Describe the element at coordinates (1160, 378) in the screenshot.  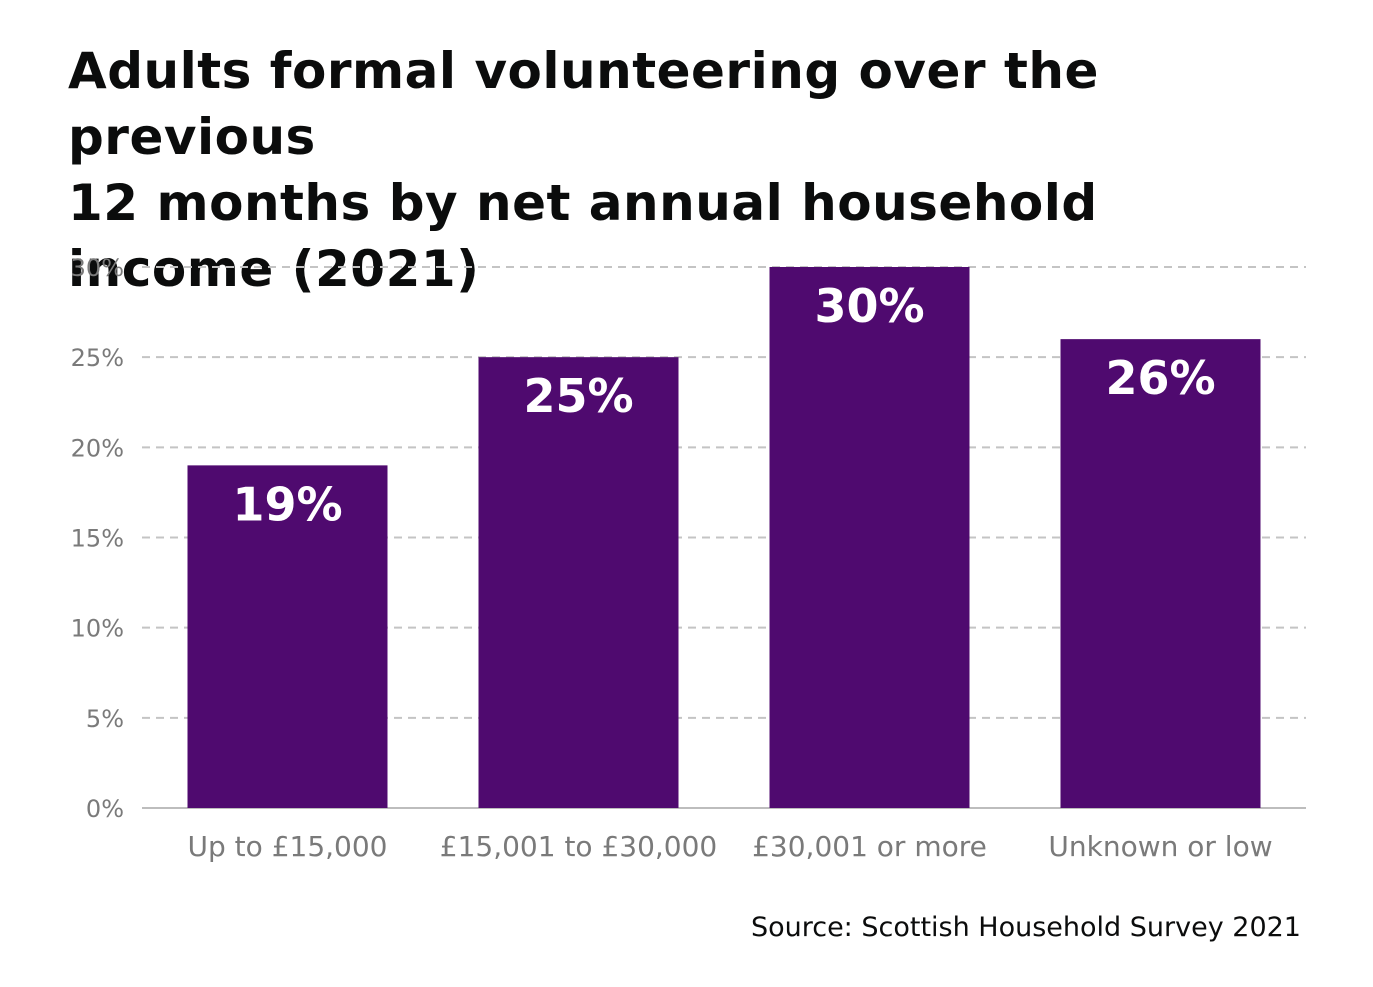
I see `bar-value-label: 26%` at that location.